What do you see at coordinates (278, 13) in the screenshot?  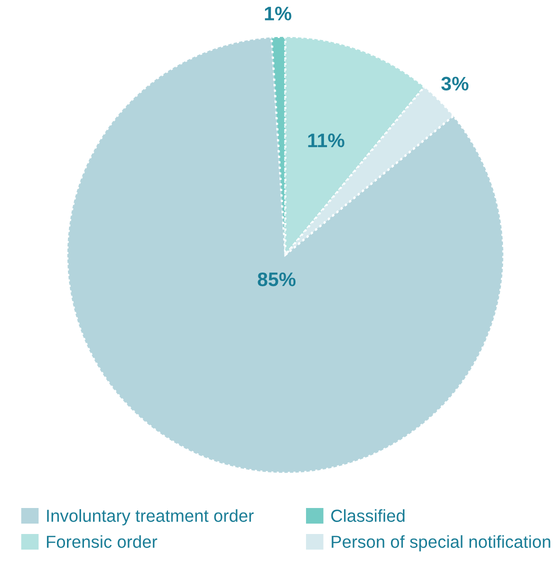 I see `data-label: 1%` at bounding box center [278, 13].